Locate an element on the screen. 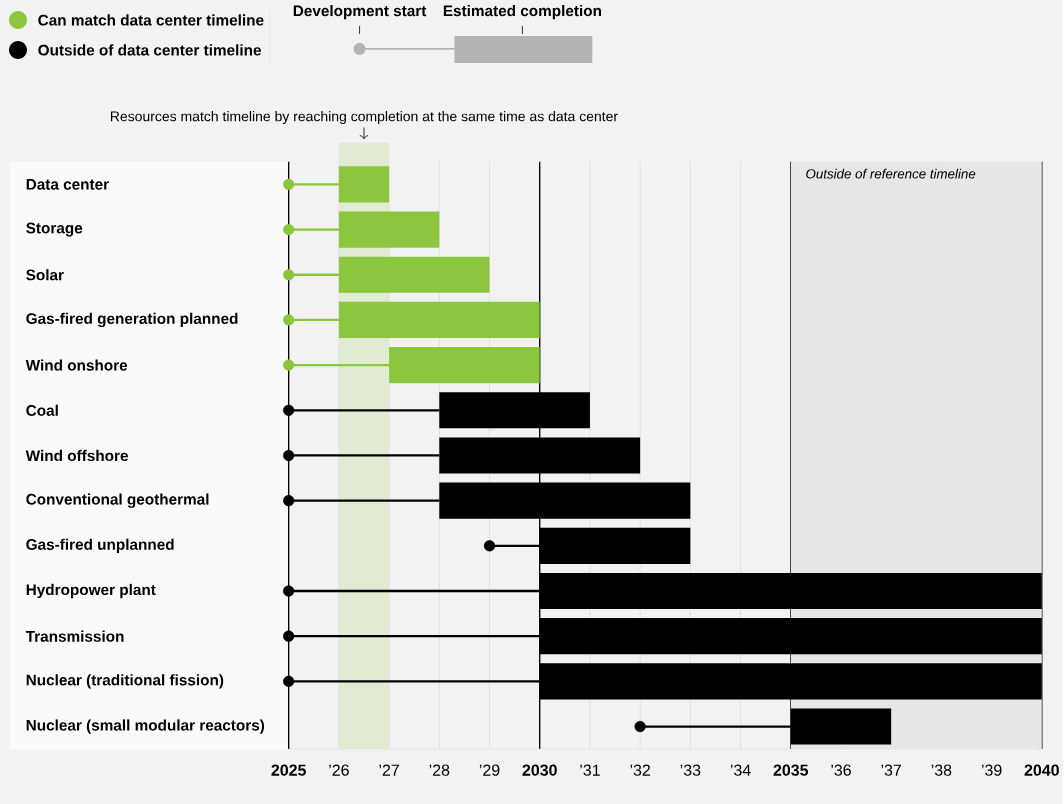 The width and height of the screenshot is (1064, 804). text: Development start is located at coordinates (360, 12).